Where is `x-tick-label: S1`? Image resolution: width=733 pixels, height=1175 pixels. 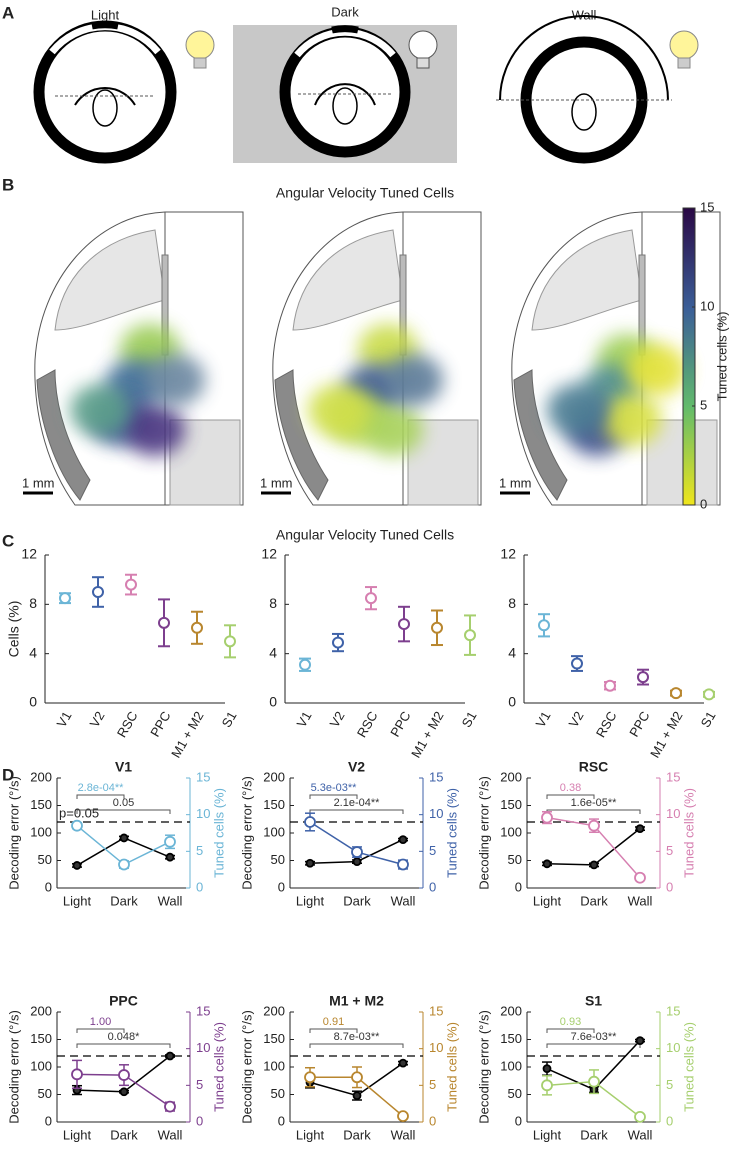
x-tick-label: S1 is located at coordinates (469, 719).